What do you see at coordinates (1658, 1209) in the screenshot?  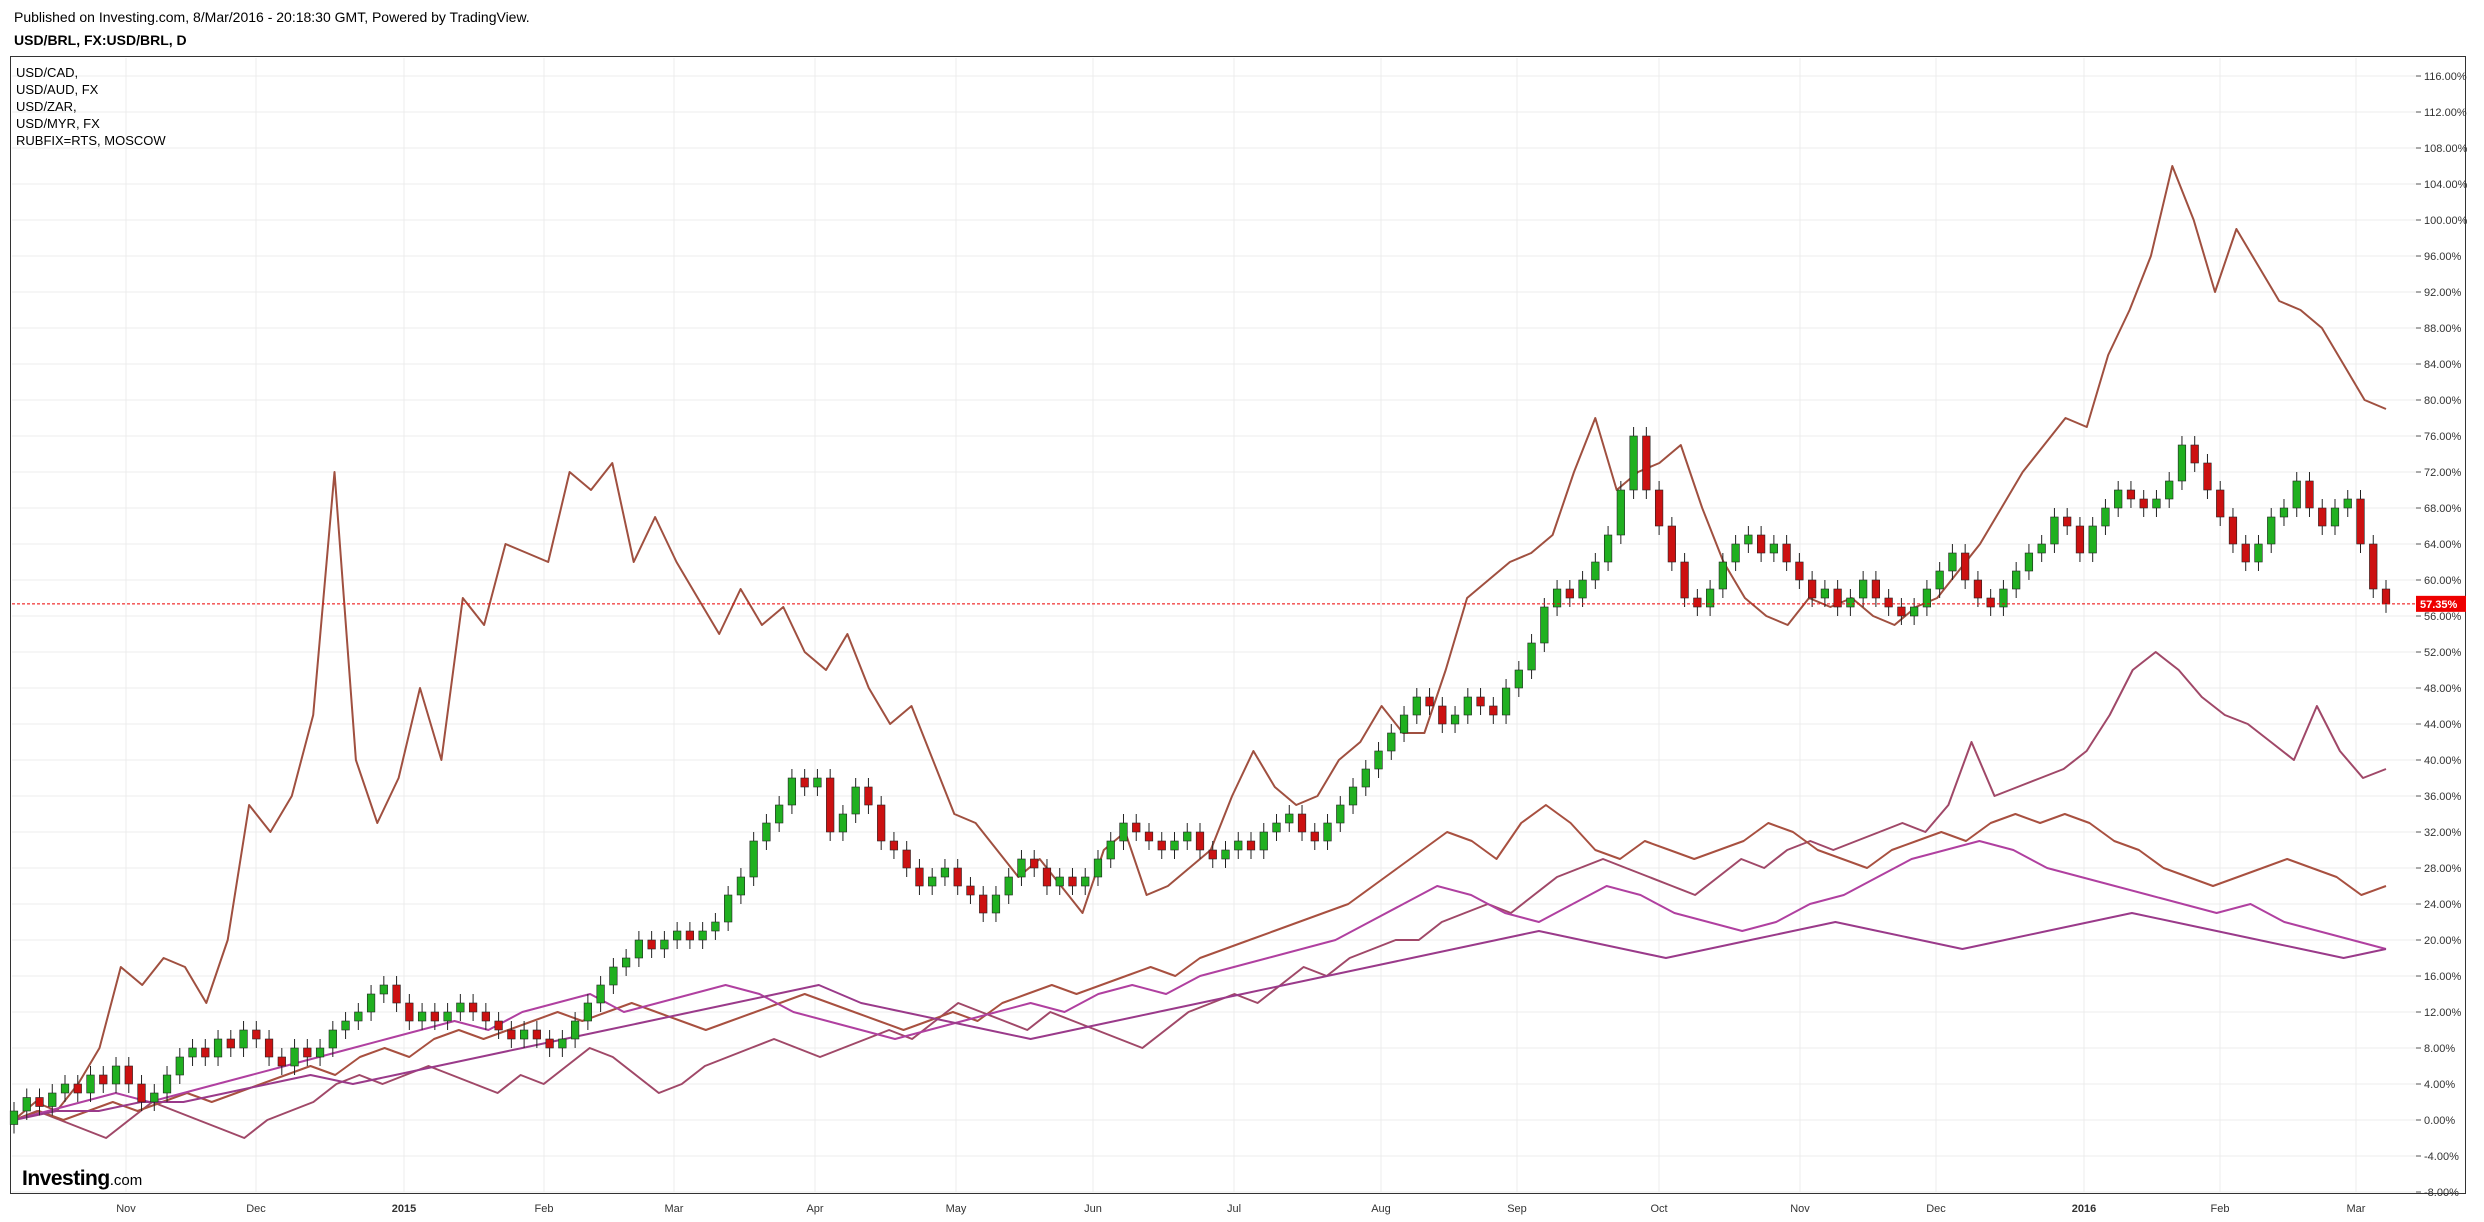 I see `x-tick-label: Oct` at bounding box center [1658, 1209].